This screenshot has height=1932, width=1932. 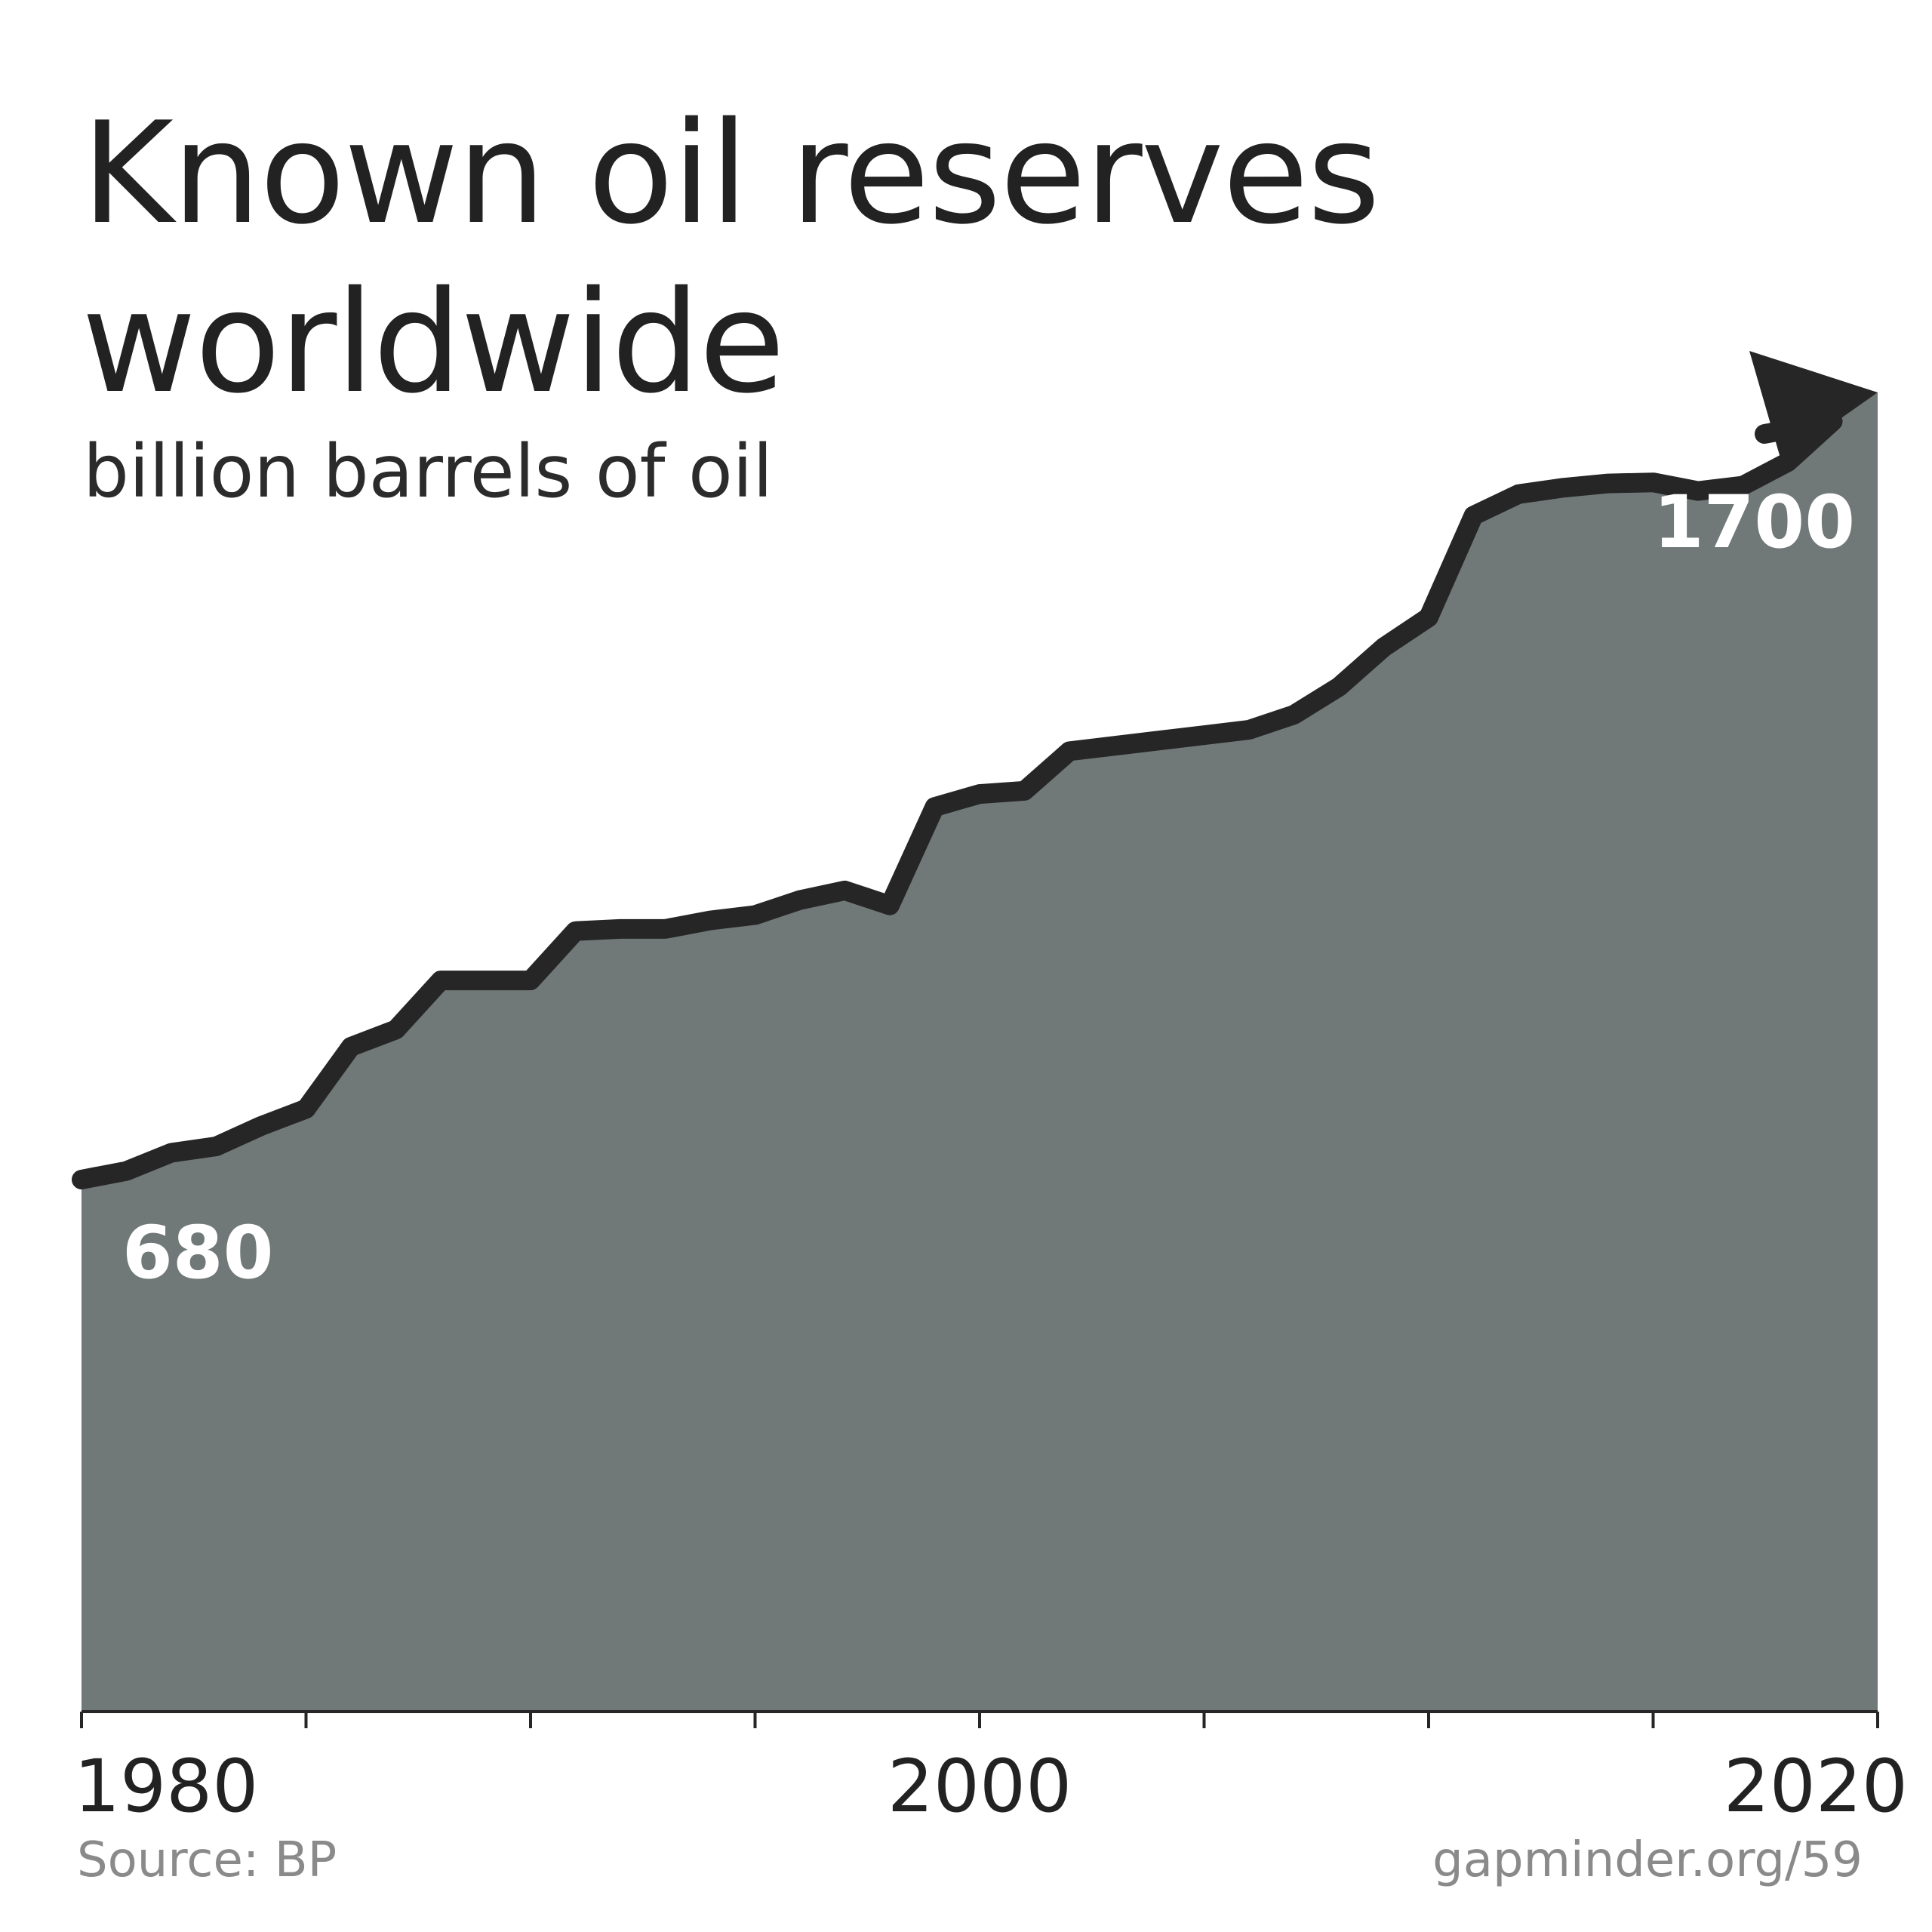 What do you see at coordinates (980, 1786) in the screenshot?
I see `x-tick-label: 2000` at bounding box center [980, 1786].